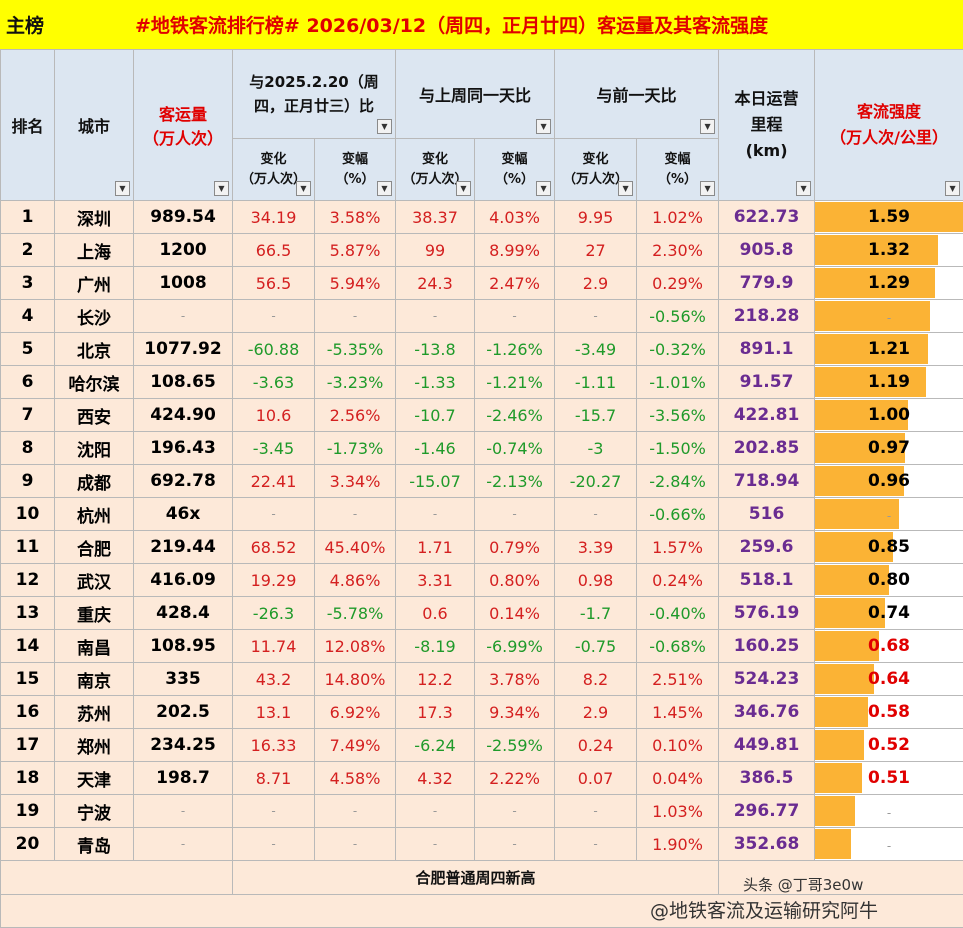 The width and height of the screenshot is (963, 928). I want to click on watermark-weibo: @地铁客流及运输研究阿牛, so click(764, 909).